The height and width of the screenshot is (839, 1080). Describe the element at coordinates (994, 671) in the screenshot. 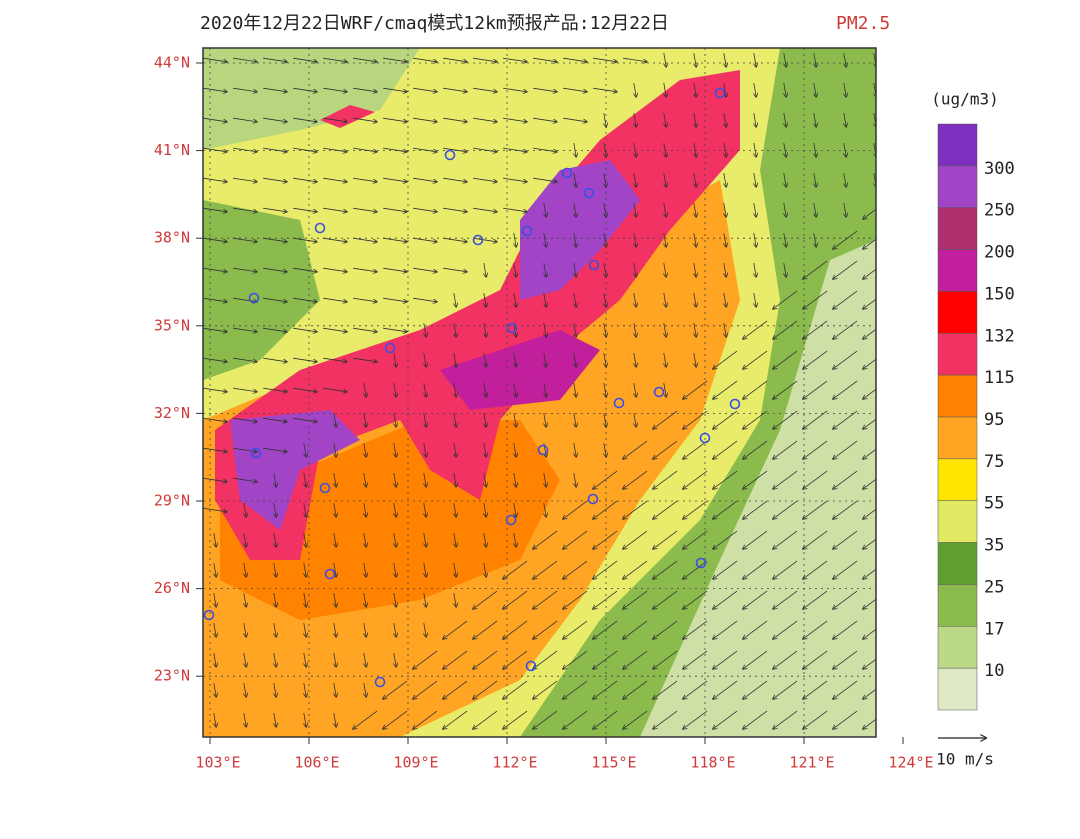

I see `colorbar-label: 10` at that location.